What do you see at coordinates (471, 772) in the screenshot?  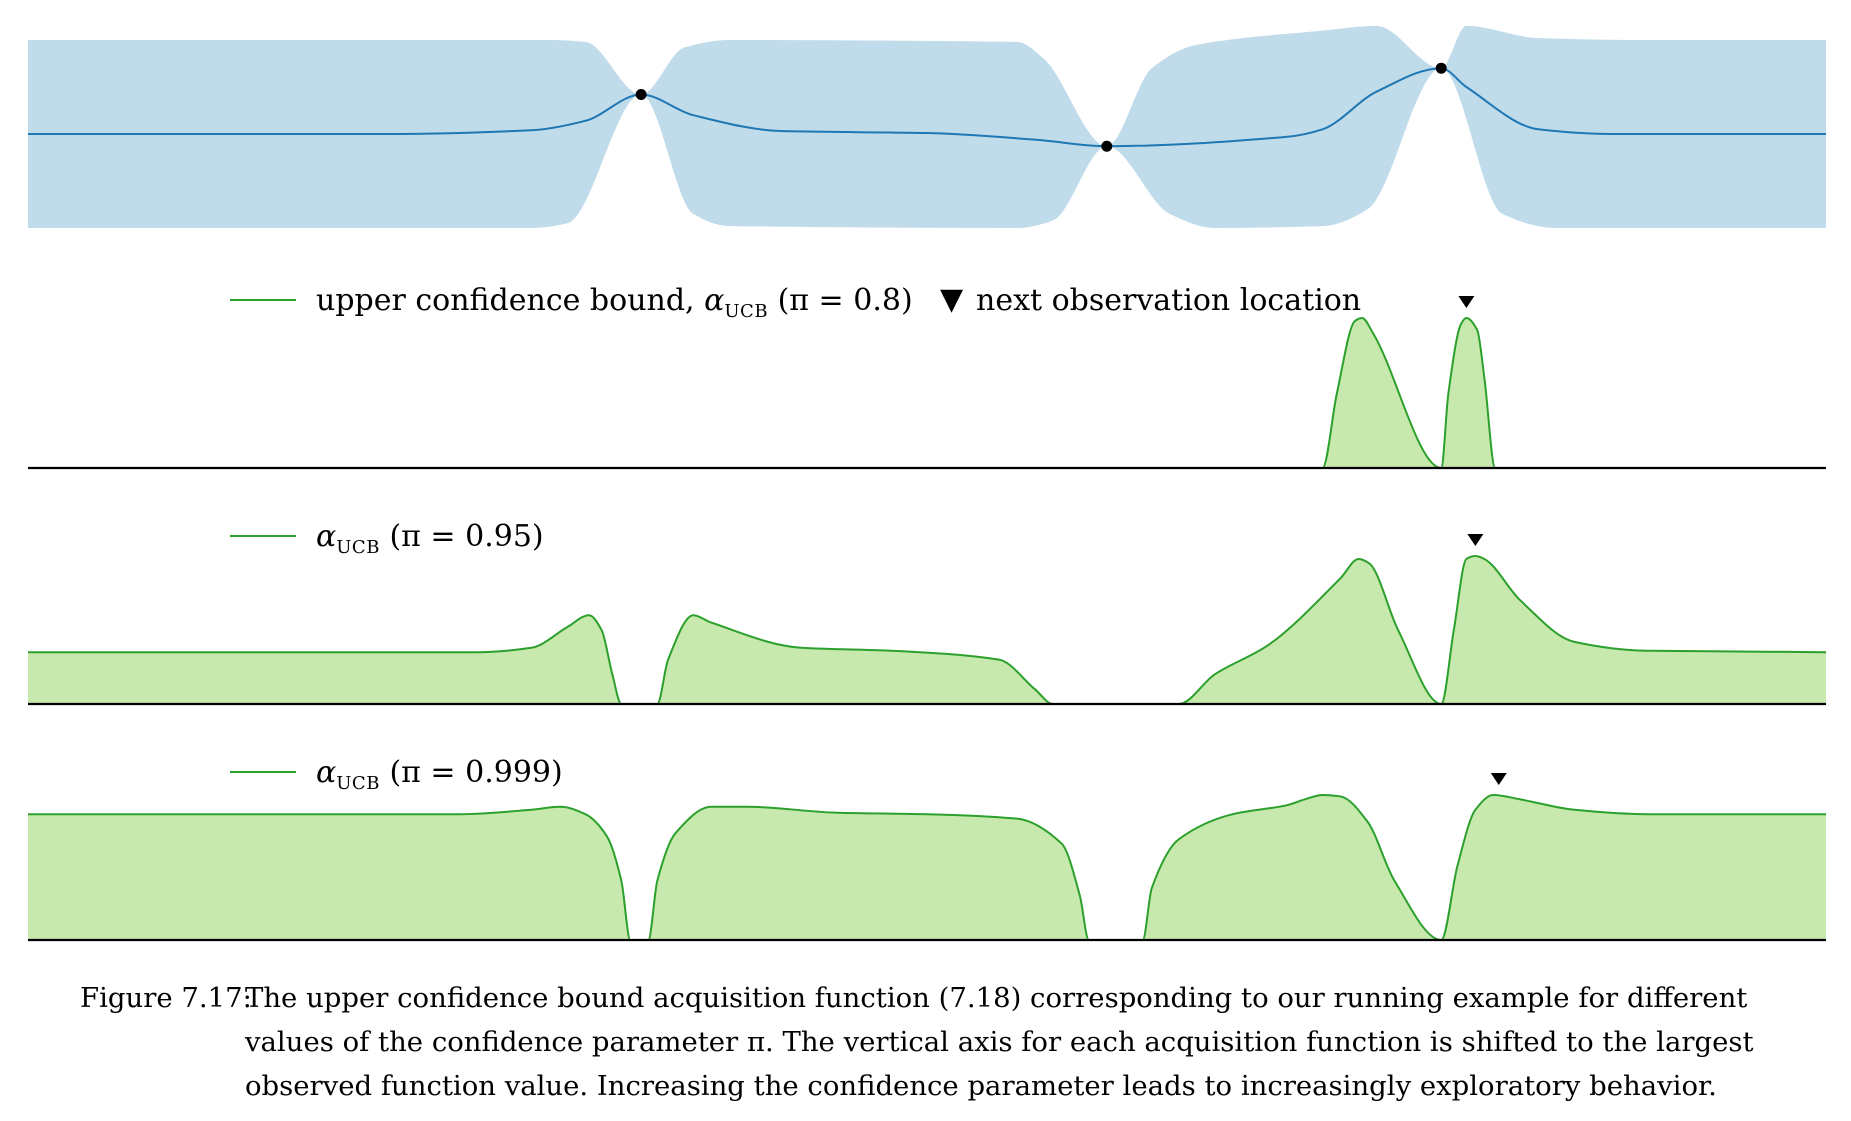 I see `legend-math-tail: (π = 0.999)` at bounding box center [471, 772].